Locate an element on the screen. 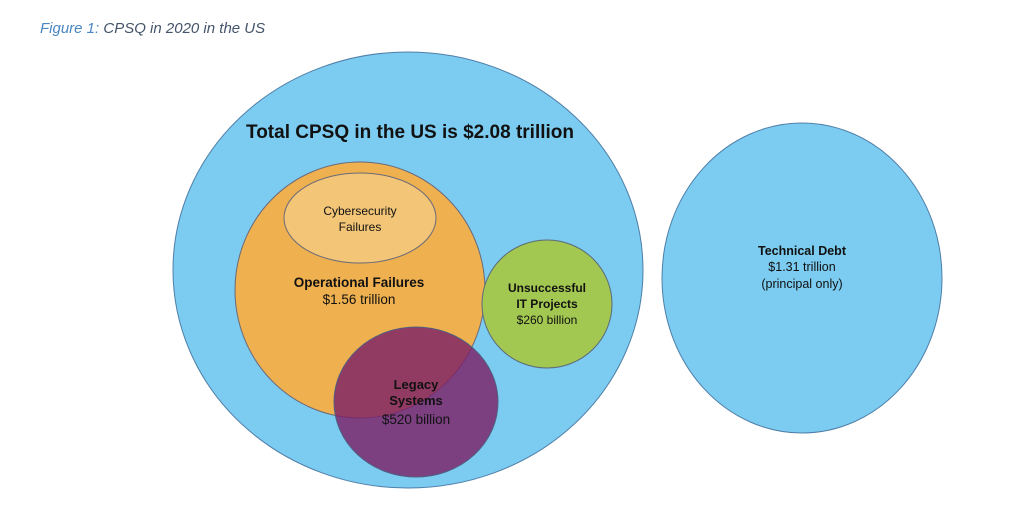 Image resolution: width=1024 pixels, height=513 pixels. cybersecurity-failures-ellipse is located at coordinates (360, 218).